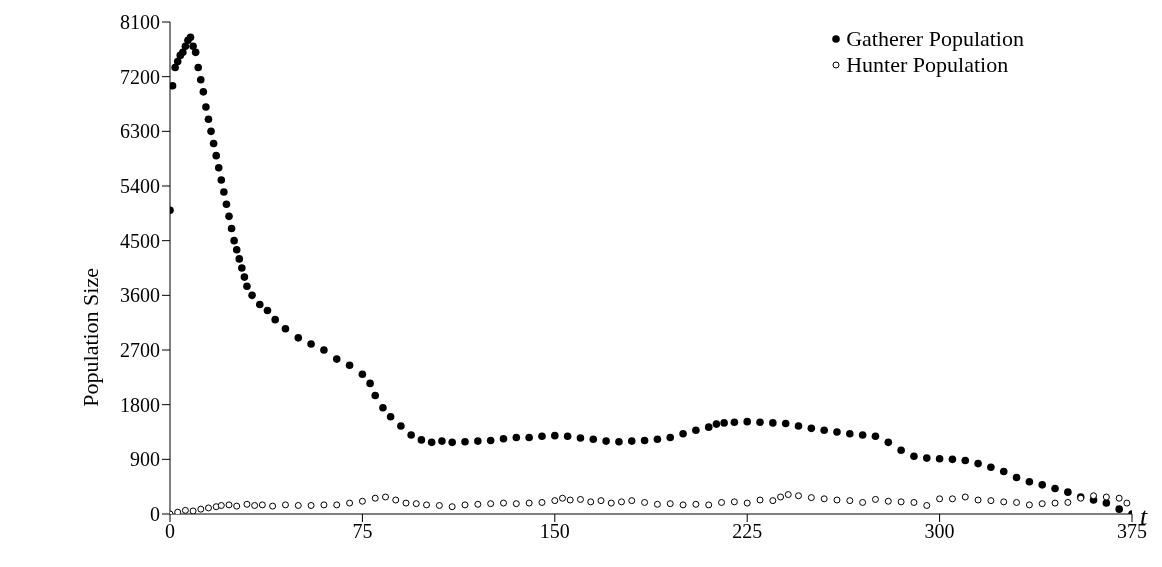 The width and height of the screenshot is (1162, 567). What do you see at coordinates (155, 514) in the screenshot?
I see `y-tick-label: 0` at bounding box center [155, 514].